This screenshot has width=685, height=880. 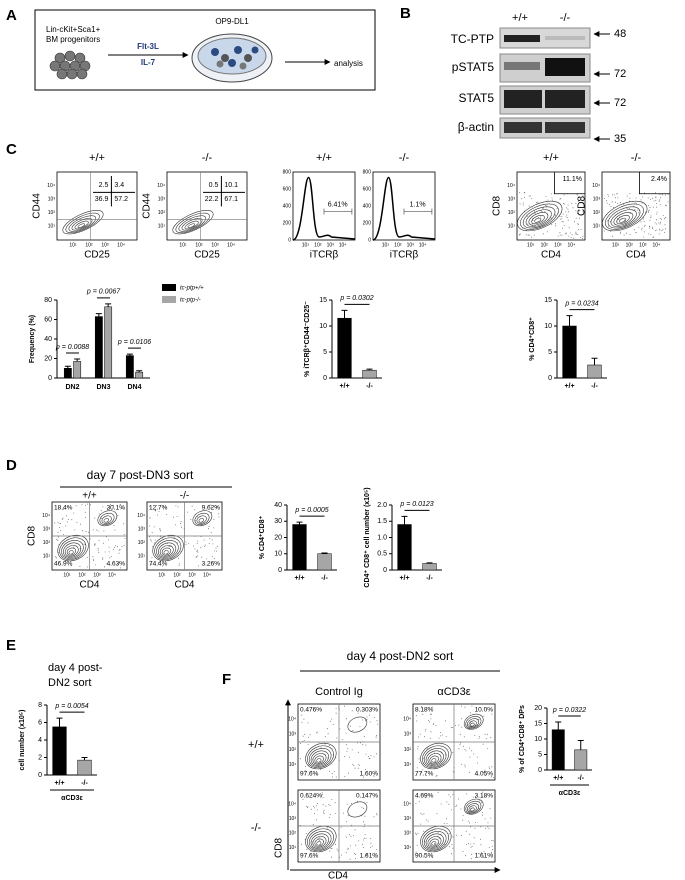 I want to click on y-tick-label: 2.0, so click(x=382, y=505).